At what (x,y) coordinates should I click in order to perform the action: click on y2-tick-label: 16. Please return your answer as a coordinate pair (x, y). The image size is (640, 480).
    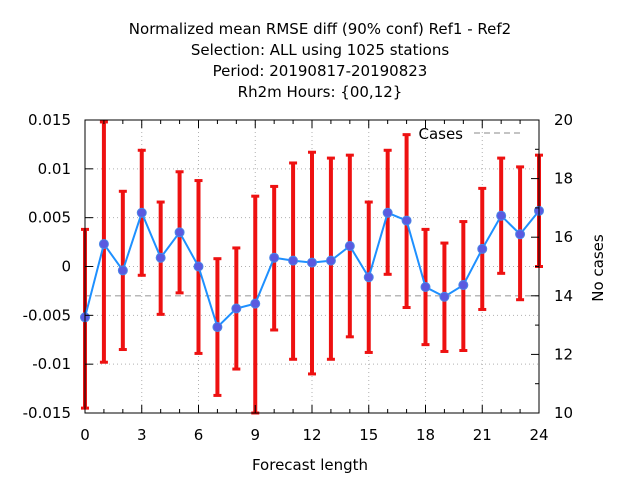
    Looking at the image, I should click on (563, 237).